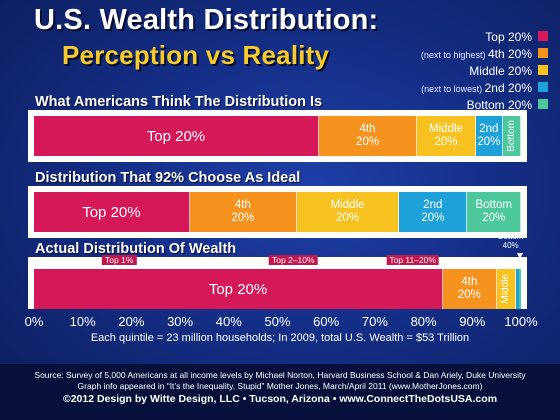 This screenshot has height=420, width=560. I want to click on legend-item: Middle 20%, so click(448, 70).